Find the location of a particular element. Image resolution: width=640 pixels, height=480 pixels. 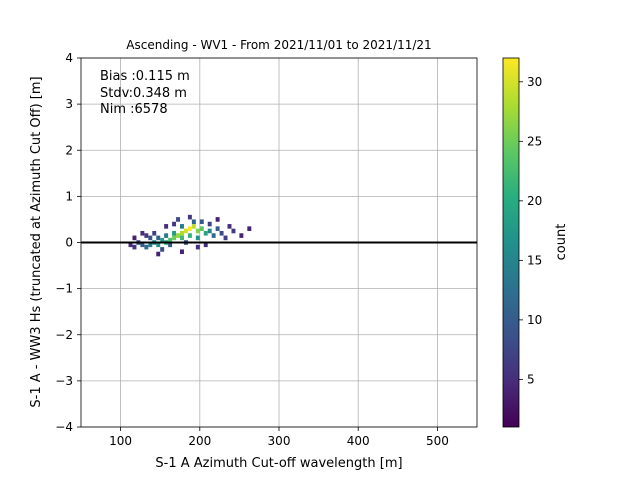

y-tick-label: 0 is located at coordinates (69, 243).